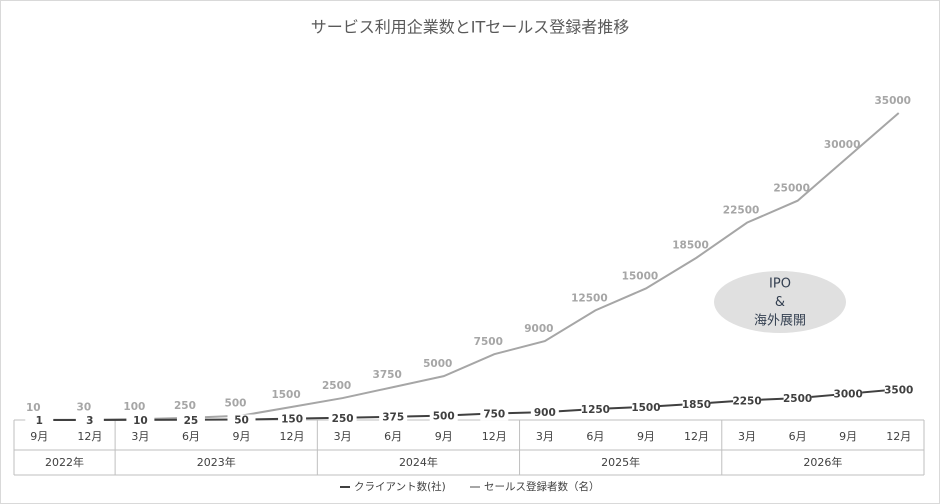  What do you see at coordinates (470, 27) in the screenshot?
I see `chart-title: サービス利用企業数とITセールス登録者推移` at bounding box center [470, 27].